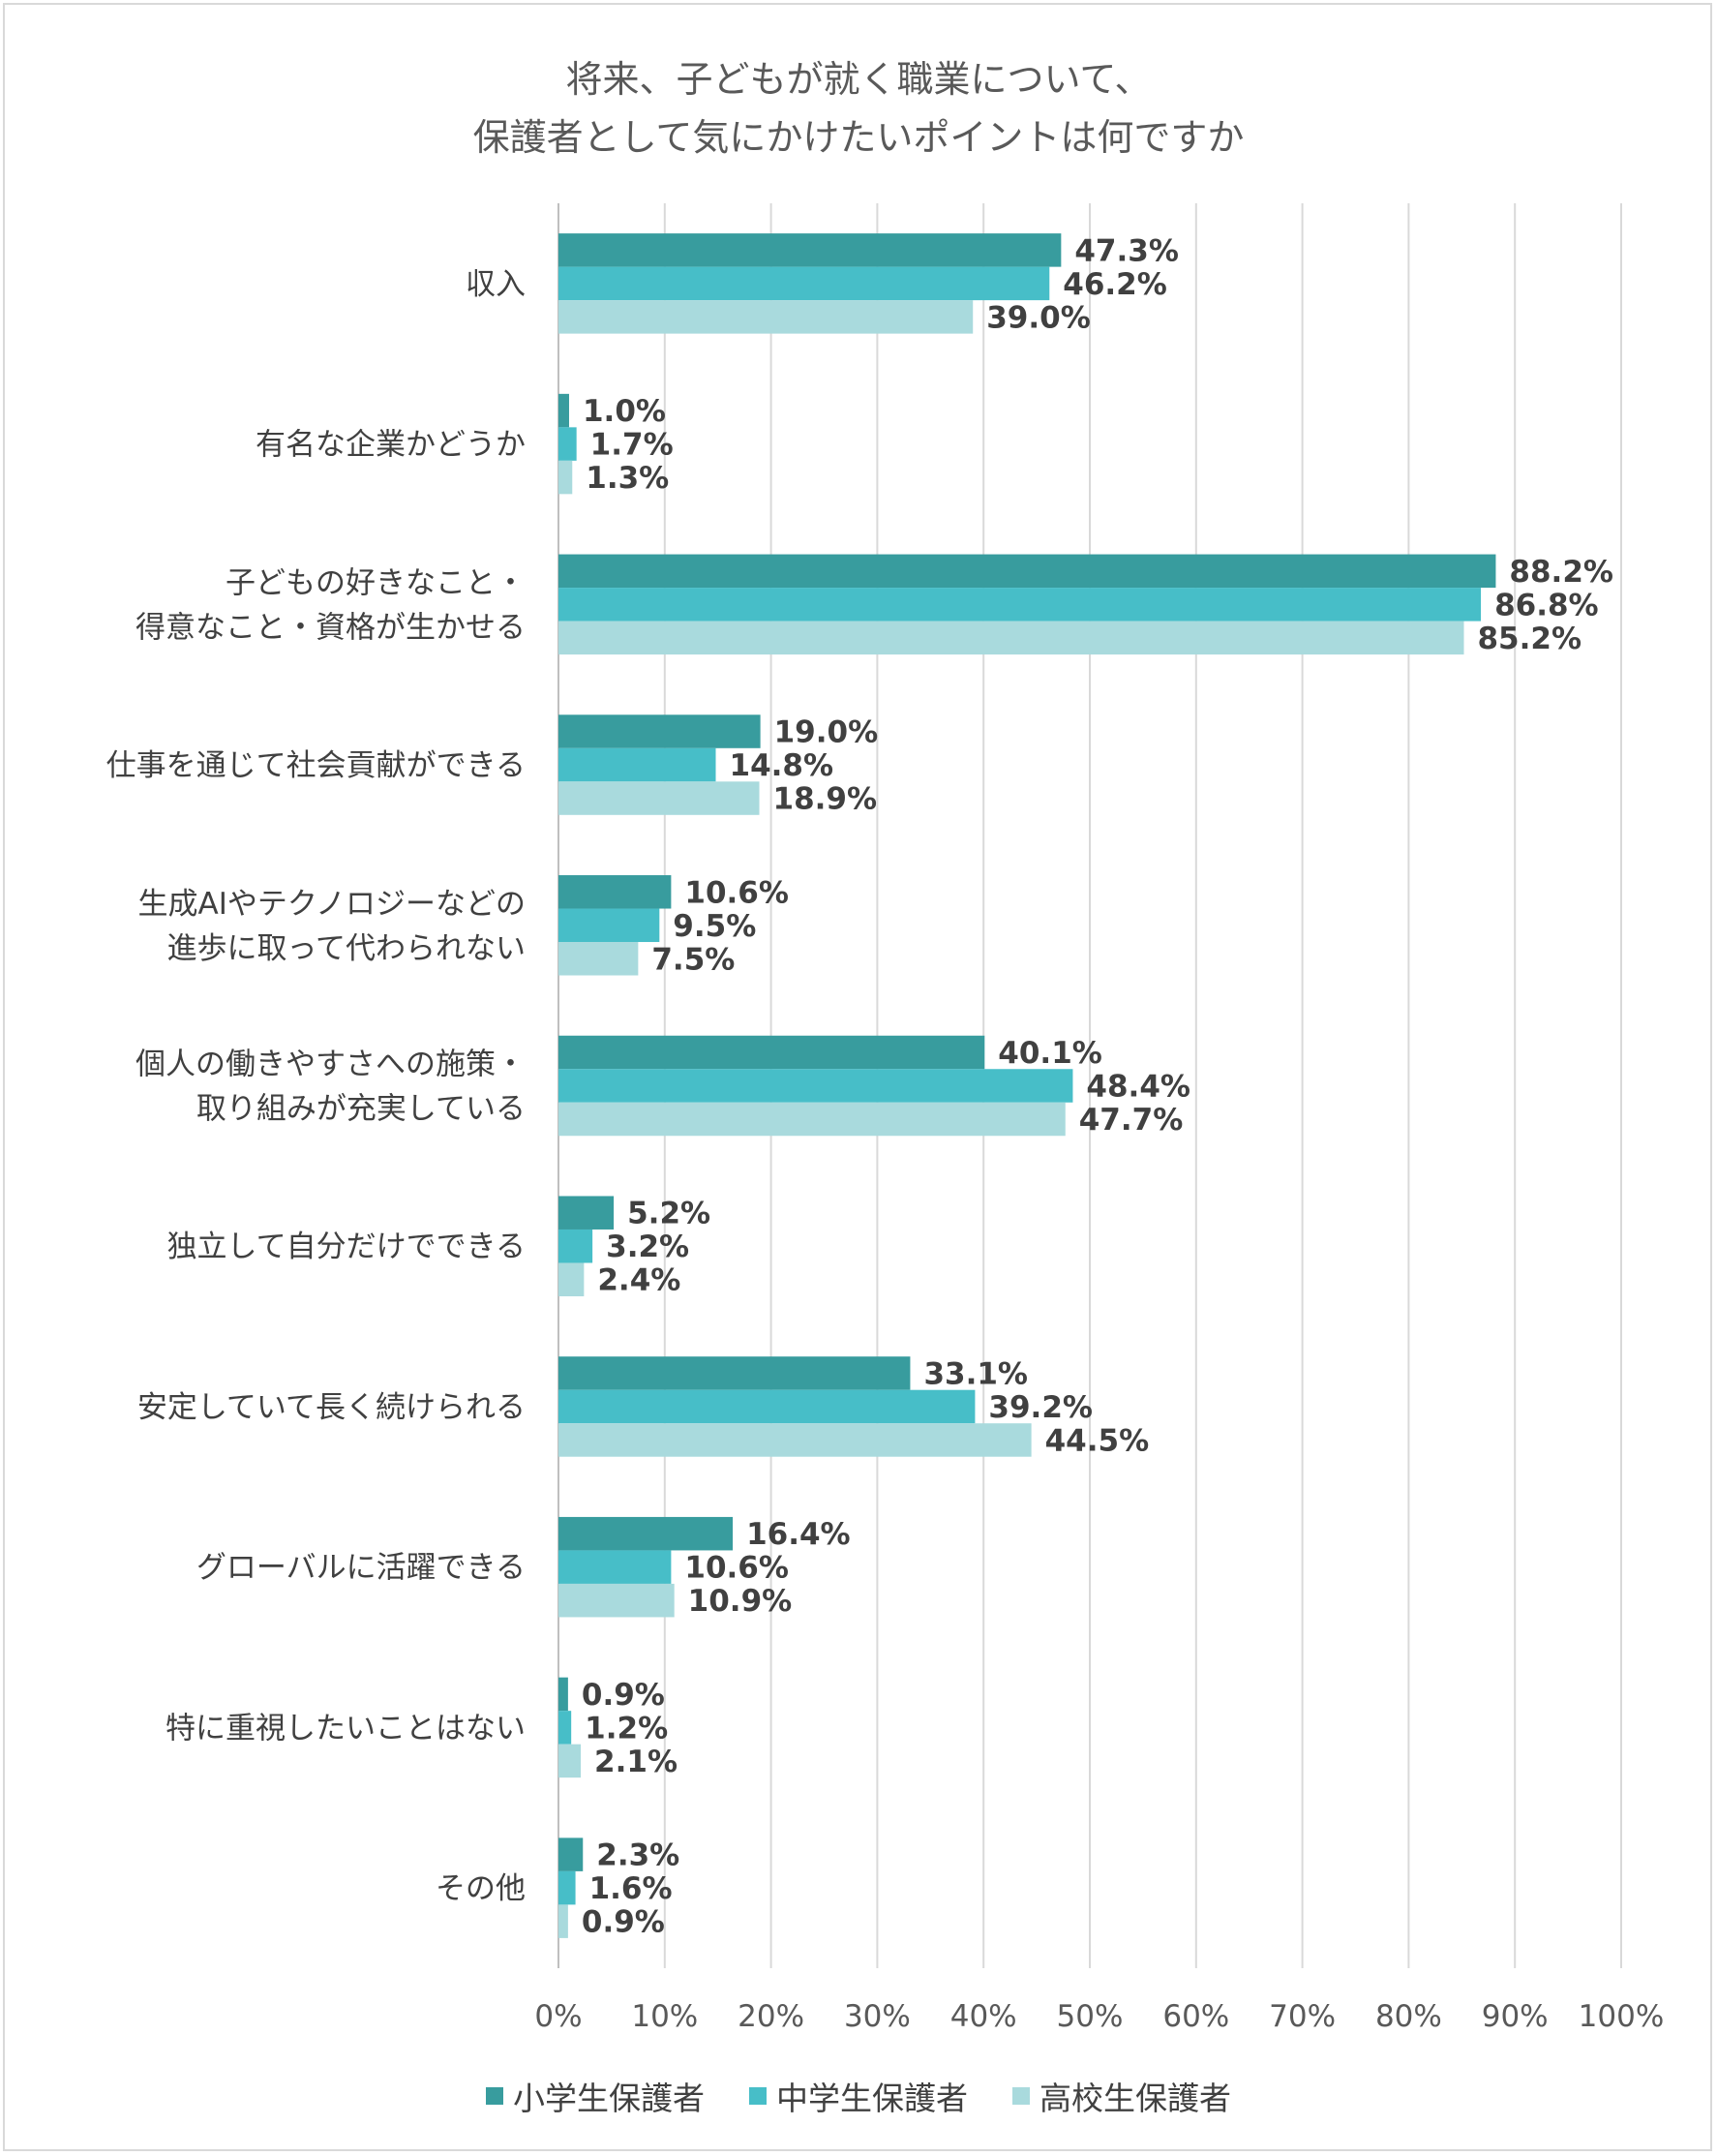 This screenshot has height=2156, width=1717. Describe the element at coordinates (1529, 639) in the screenshot. I see `data-label: 85.2%` at that location.